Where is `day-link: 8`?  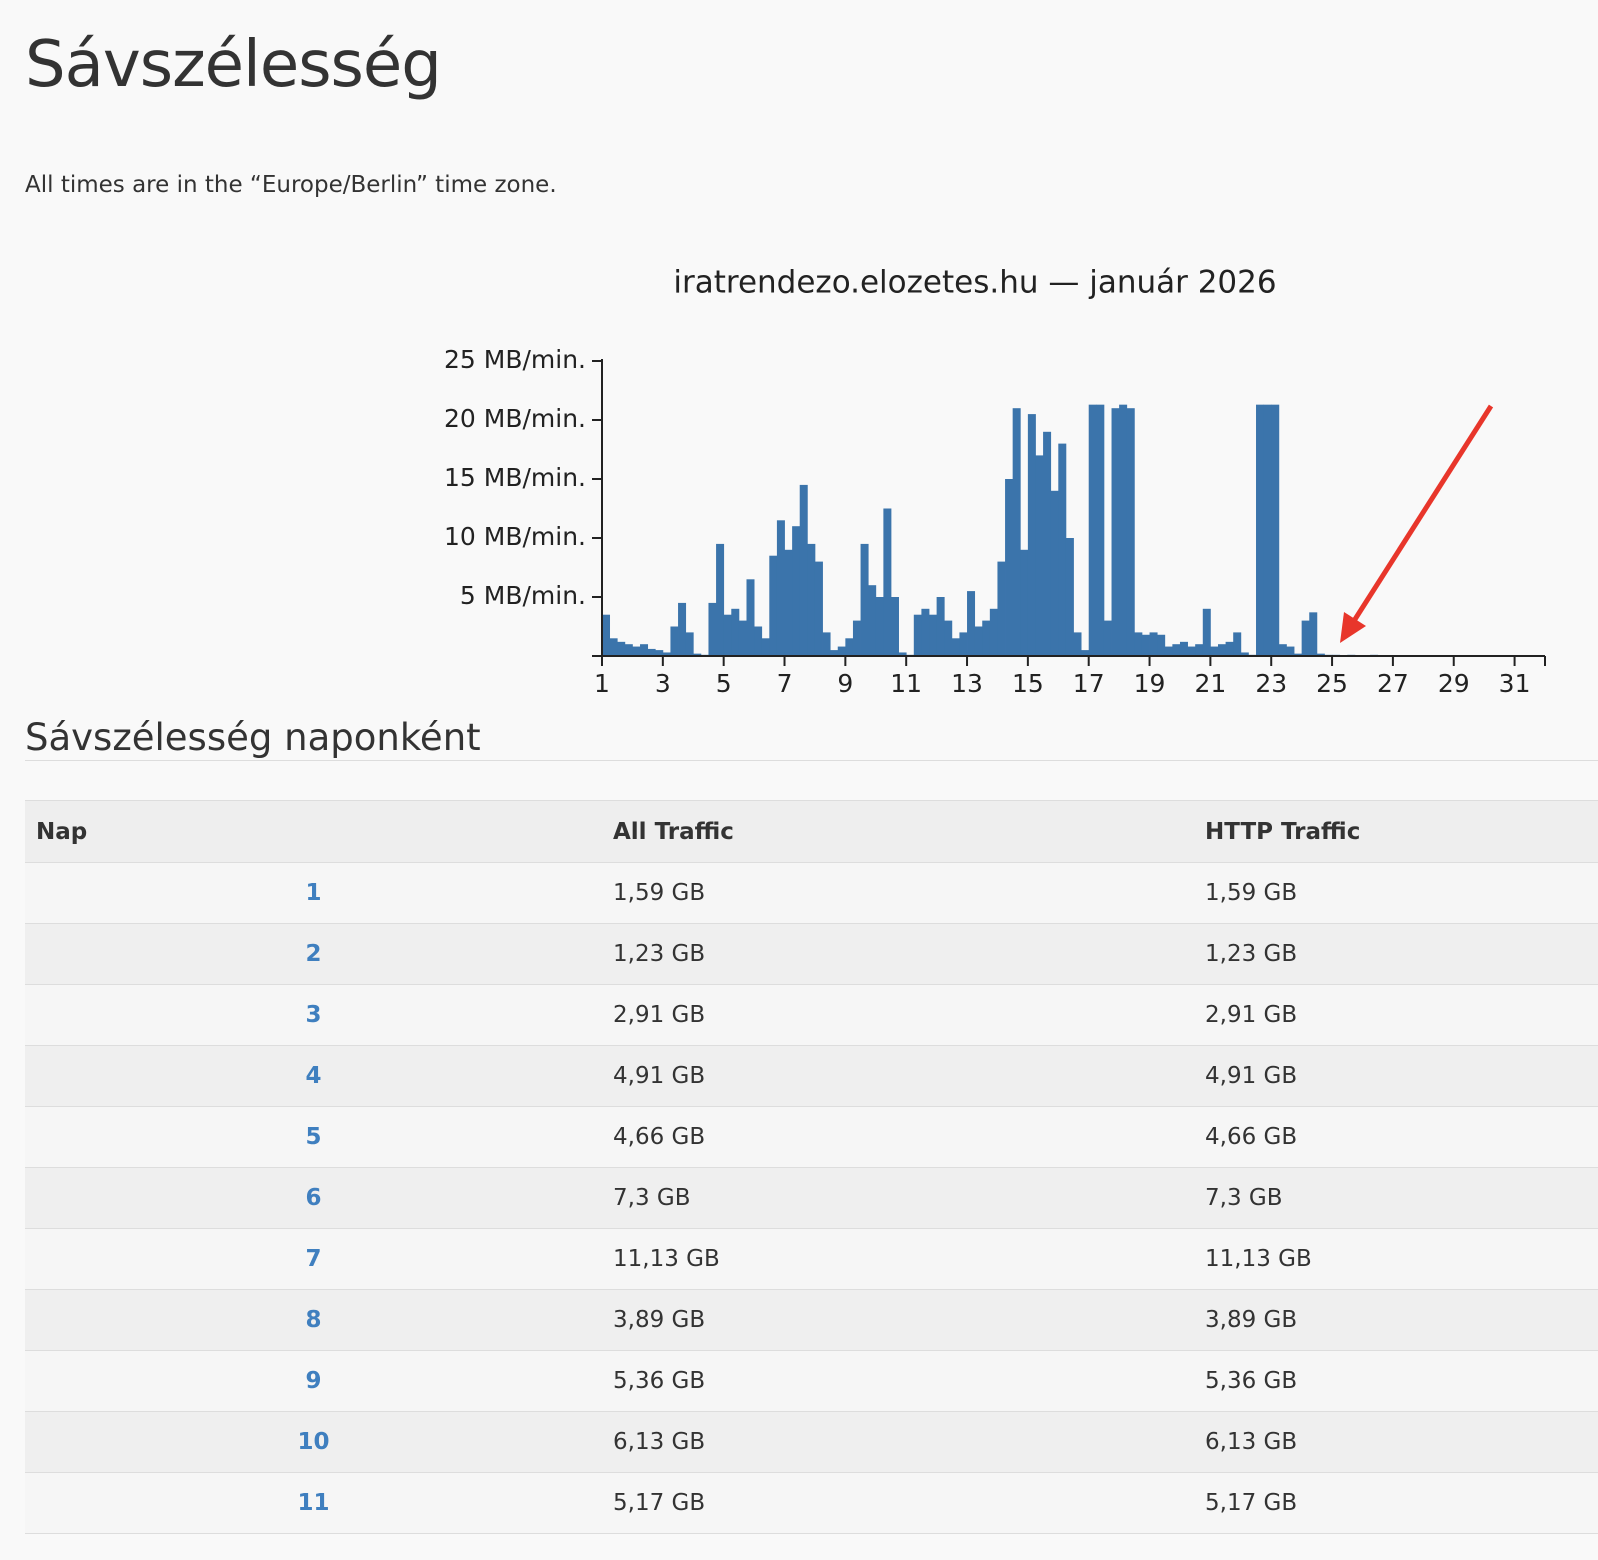 day-link: 8 is located at coordinates (313, 1320).